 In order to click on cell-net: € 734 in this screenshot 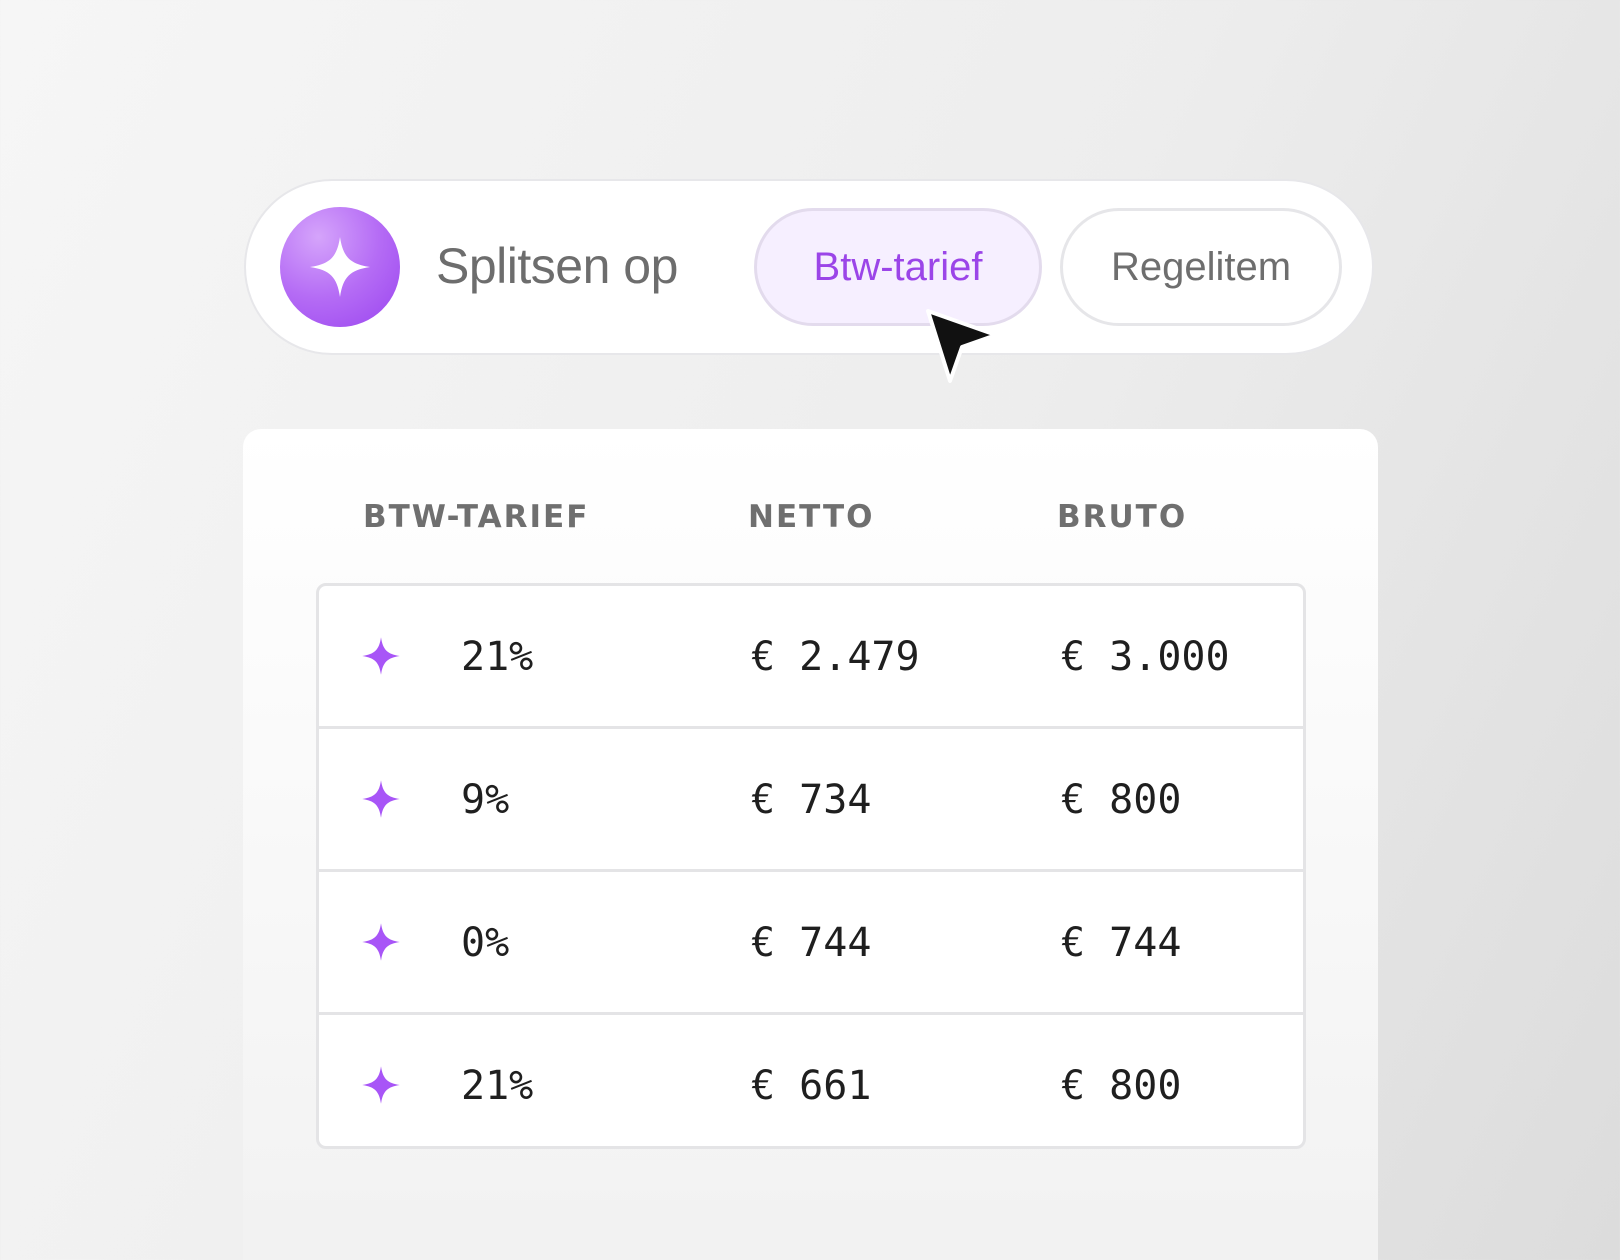, I will do `click(811, 800)`.